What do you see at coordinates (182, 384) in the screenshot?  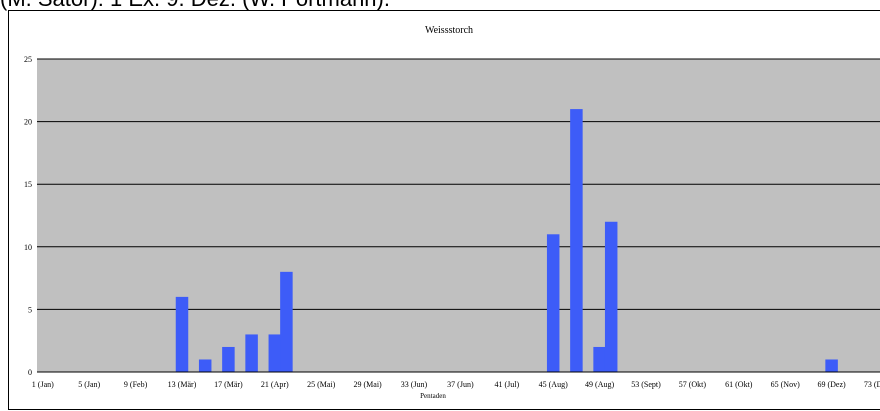 I see `x-tick-label: 13 (Mär)` at bounding box center [182, 384].